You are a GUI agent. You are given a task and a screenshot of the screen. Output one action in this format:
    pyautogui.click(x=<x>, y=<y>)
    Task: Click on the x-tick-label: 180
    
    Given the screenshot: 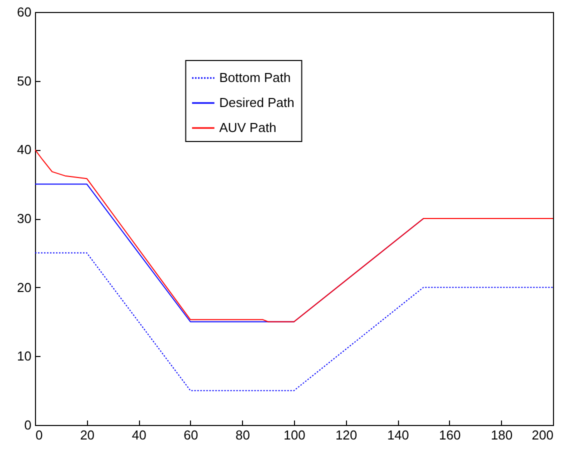 What is the action you would take?
    pyautogui.click(x=501, y=435)
    